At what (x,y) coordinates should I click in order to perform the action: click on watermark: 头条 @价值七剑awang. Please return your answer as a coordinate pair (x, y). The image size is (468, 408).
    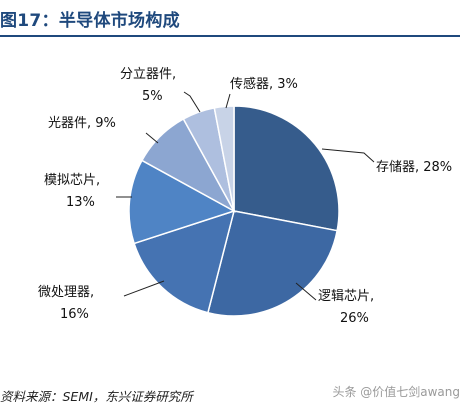
    Looking at the image, I should click on (396, 392).